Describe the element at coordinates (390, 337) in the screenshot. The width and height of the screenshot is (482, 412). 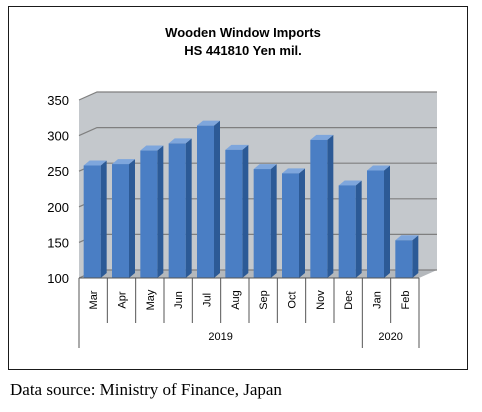
I see `x-group-label: 2020` at that location.